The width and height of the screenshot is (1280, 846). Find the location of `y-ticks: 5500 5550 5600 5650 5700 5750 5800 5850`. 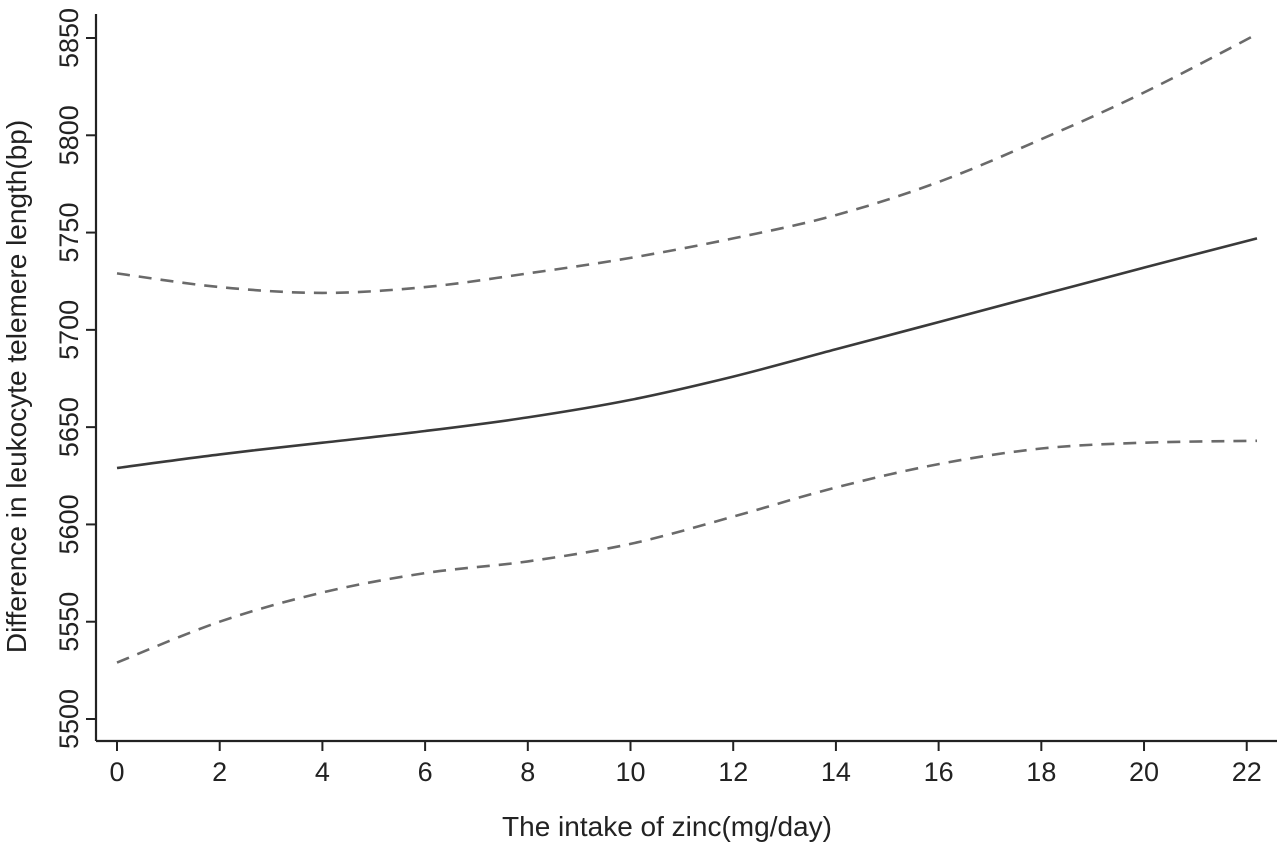

y-ticks: 5500 5550 5600 5650 5700 5750 5800 5850 is located at coordinates (75, 378).